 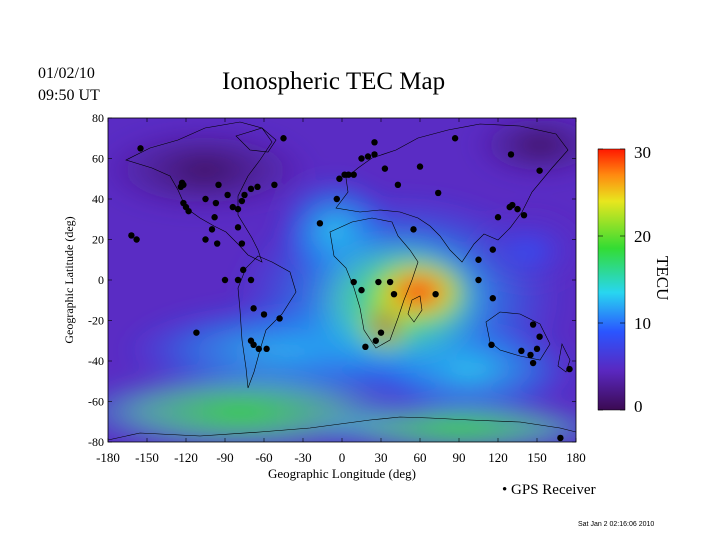 I want to click on x-tick-label: -180, so click(x=108, y=457).